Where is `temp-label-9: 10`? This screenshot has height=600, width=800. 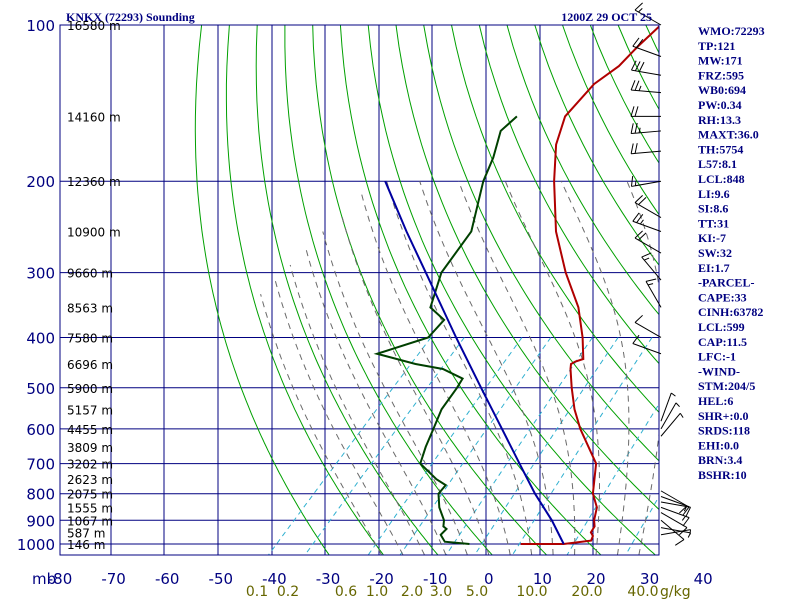
temp-label-9: 10 is located at coordinates (542, 579).